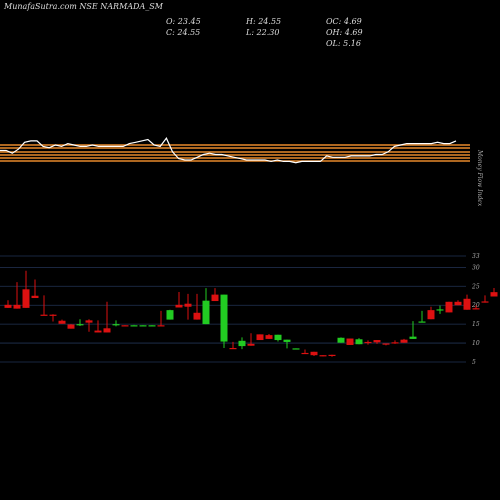 This screenshot has height=500, width=500. I want to click on close-value: C: 24.55, so click(183, 32).